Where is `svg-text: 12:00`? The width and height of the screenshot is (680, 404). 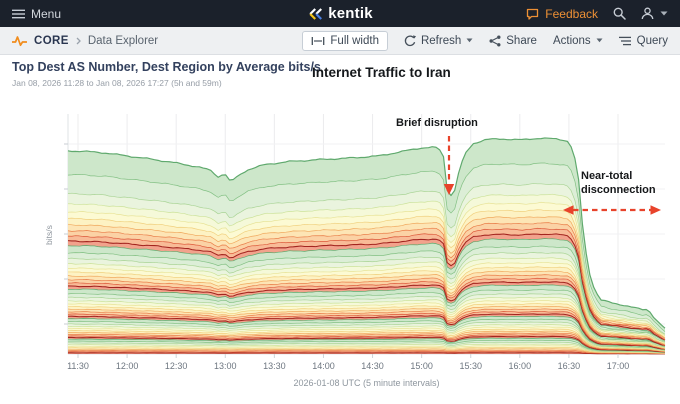
svg-text: 12:00 is located at coordinates (127, 366).